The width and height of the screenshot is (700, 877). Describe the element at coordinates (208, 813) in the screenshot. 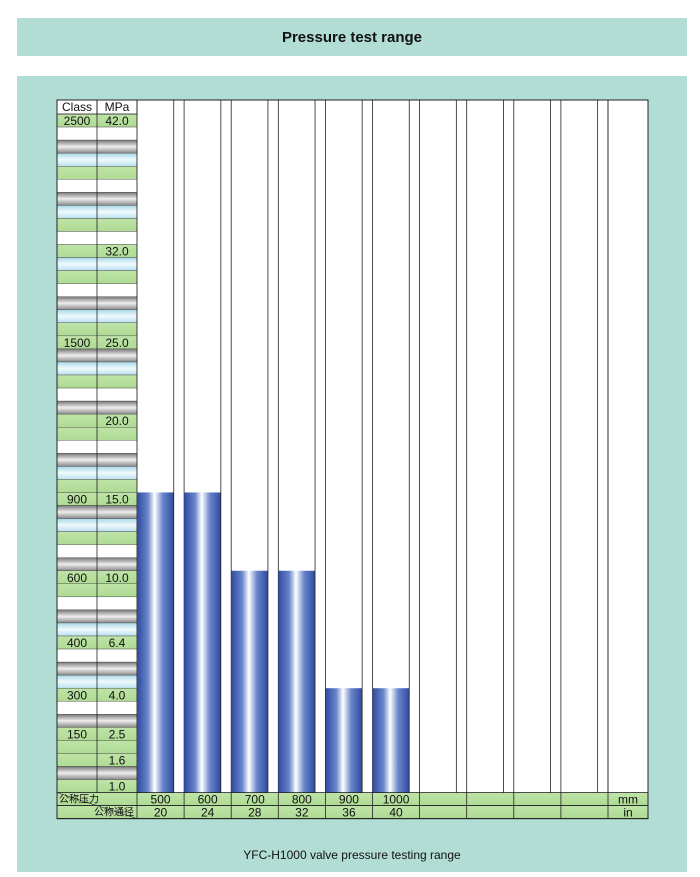

I see `category-in-label: 24` at that location.